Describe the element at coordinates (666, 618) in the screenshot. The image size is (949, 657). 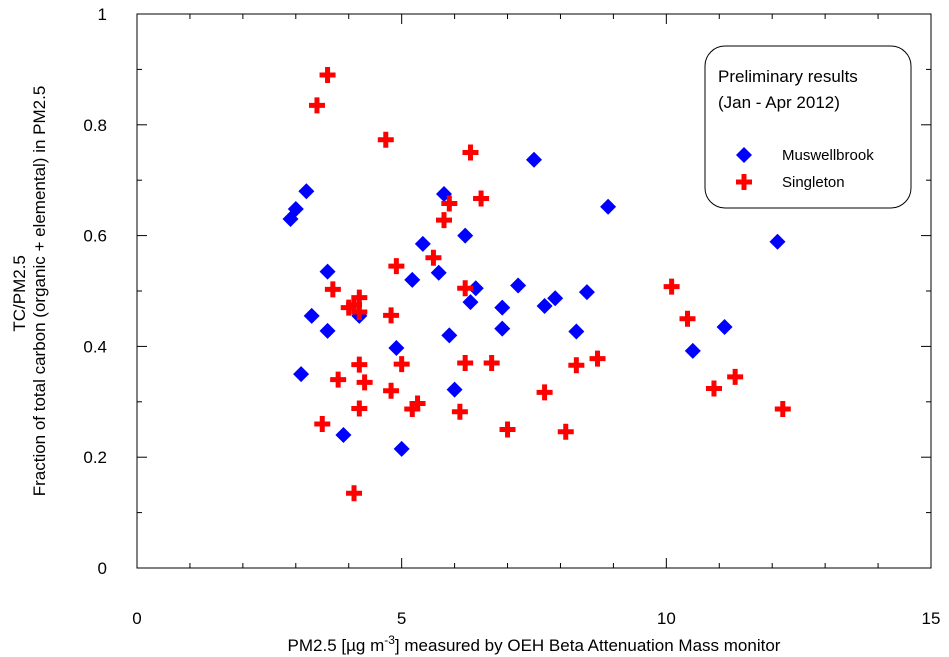
I see `x-tick-label: 10` at that location.